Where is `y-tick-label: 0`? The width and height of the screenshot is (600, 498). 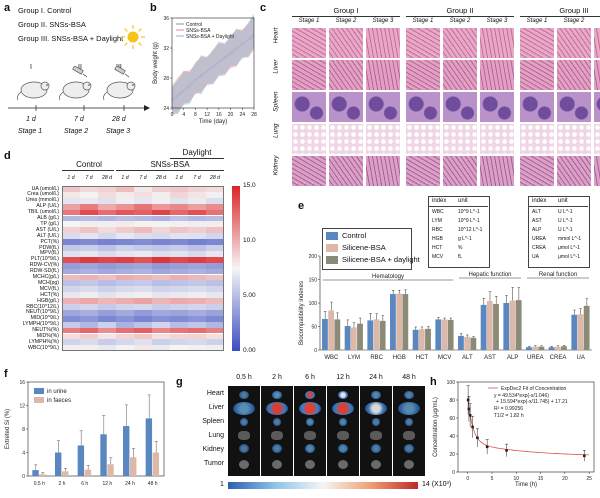
y-tick-label: 0 is located at coordinates (453, 473).